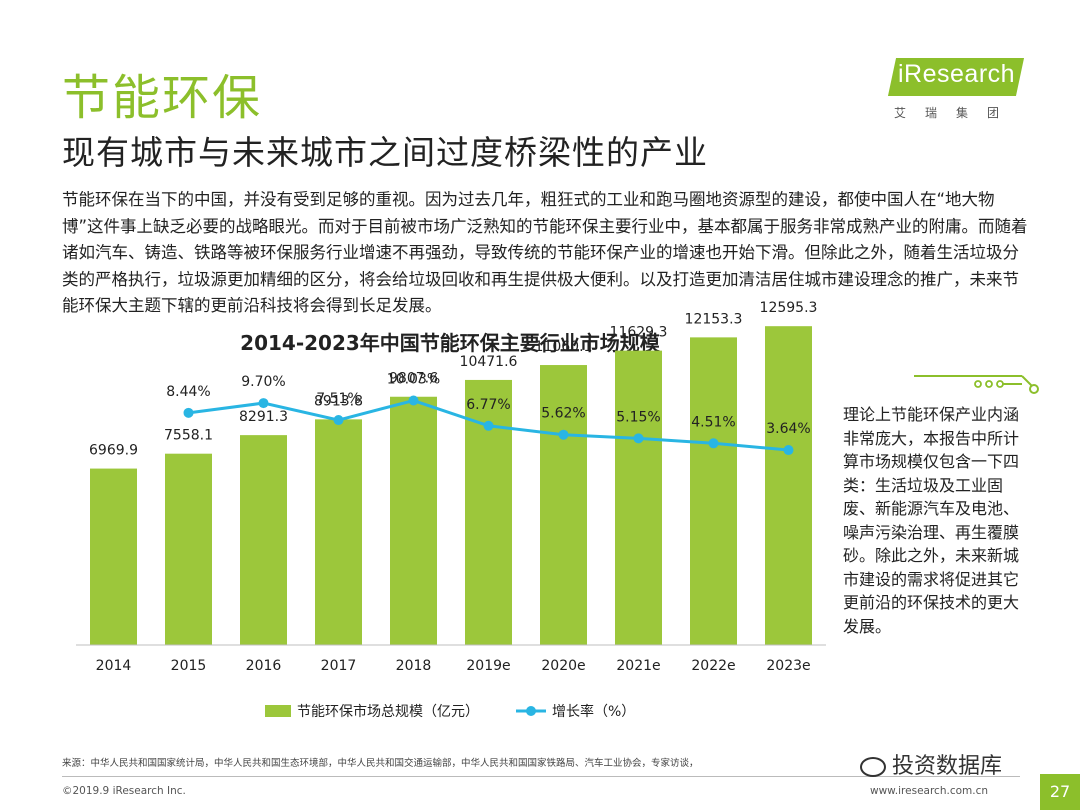 The width and height of the screenshot is (1080, 810). What do you see at coordinates (713, 443) in the screenshot?
I see `growth-point-2022e` at bounding box center [713, 443].